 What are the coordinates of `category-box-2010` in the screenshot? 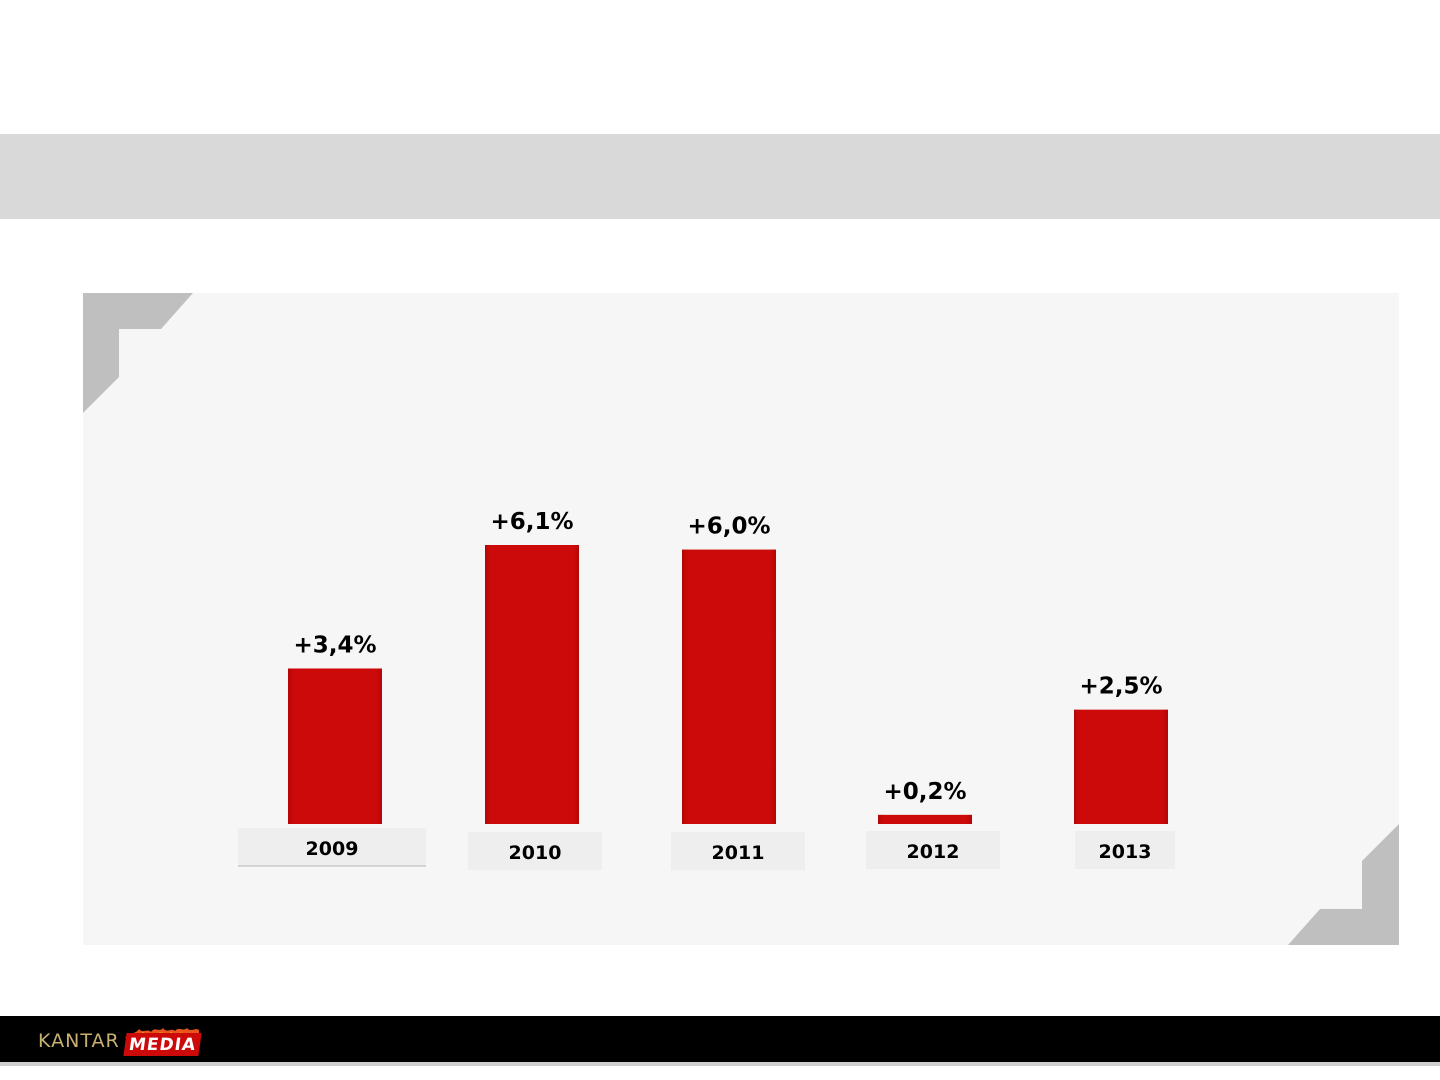 It's located at (535, 851).